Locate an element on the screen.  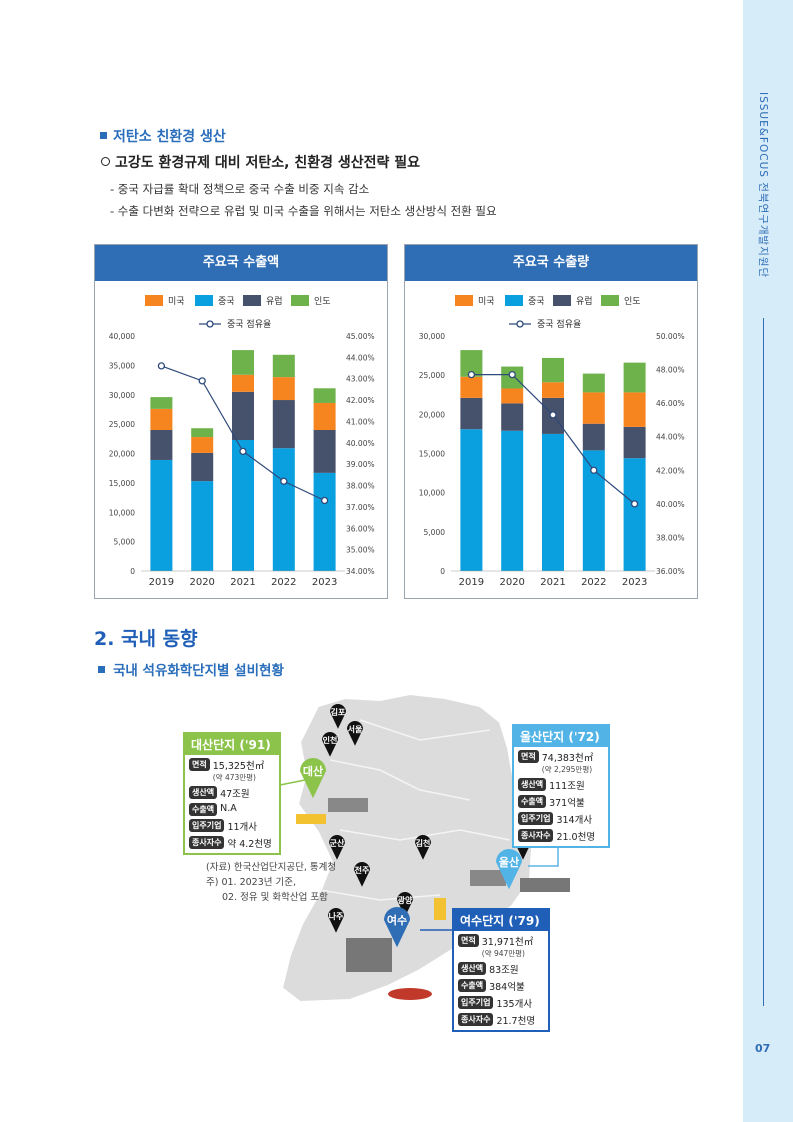
y-tick-label: 30,000 is located at coordinates (432, 336).